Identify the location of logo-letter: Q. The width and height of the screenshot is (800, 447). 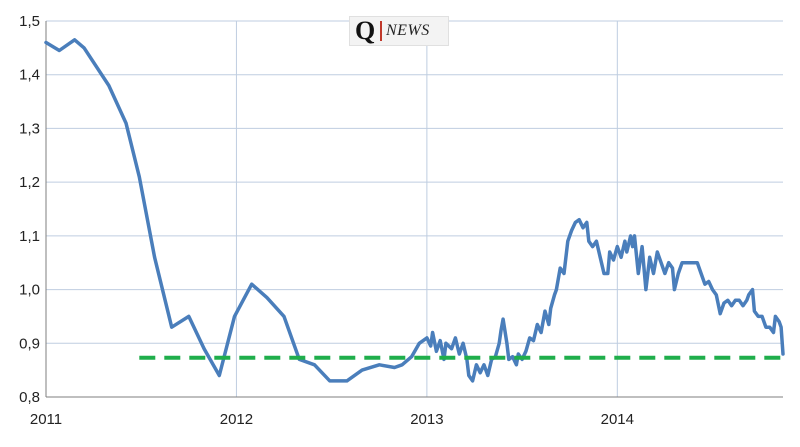
(365, 30).